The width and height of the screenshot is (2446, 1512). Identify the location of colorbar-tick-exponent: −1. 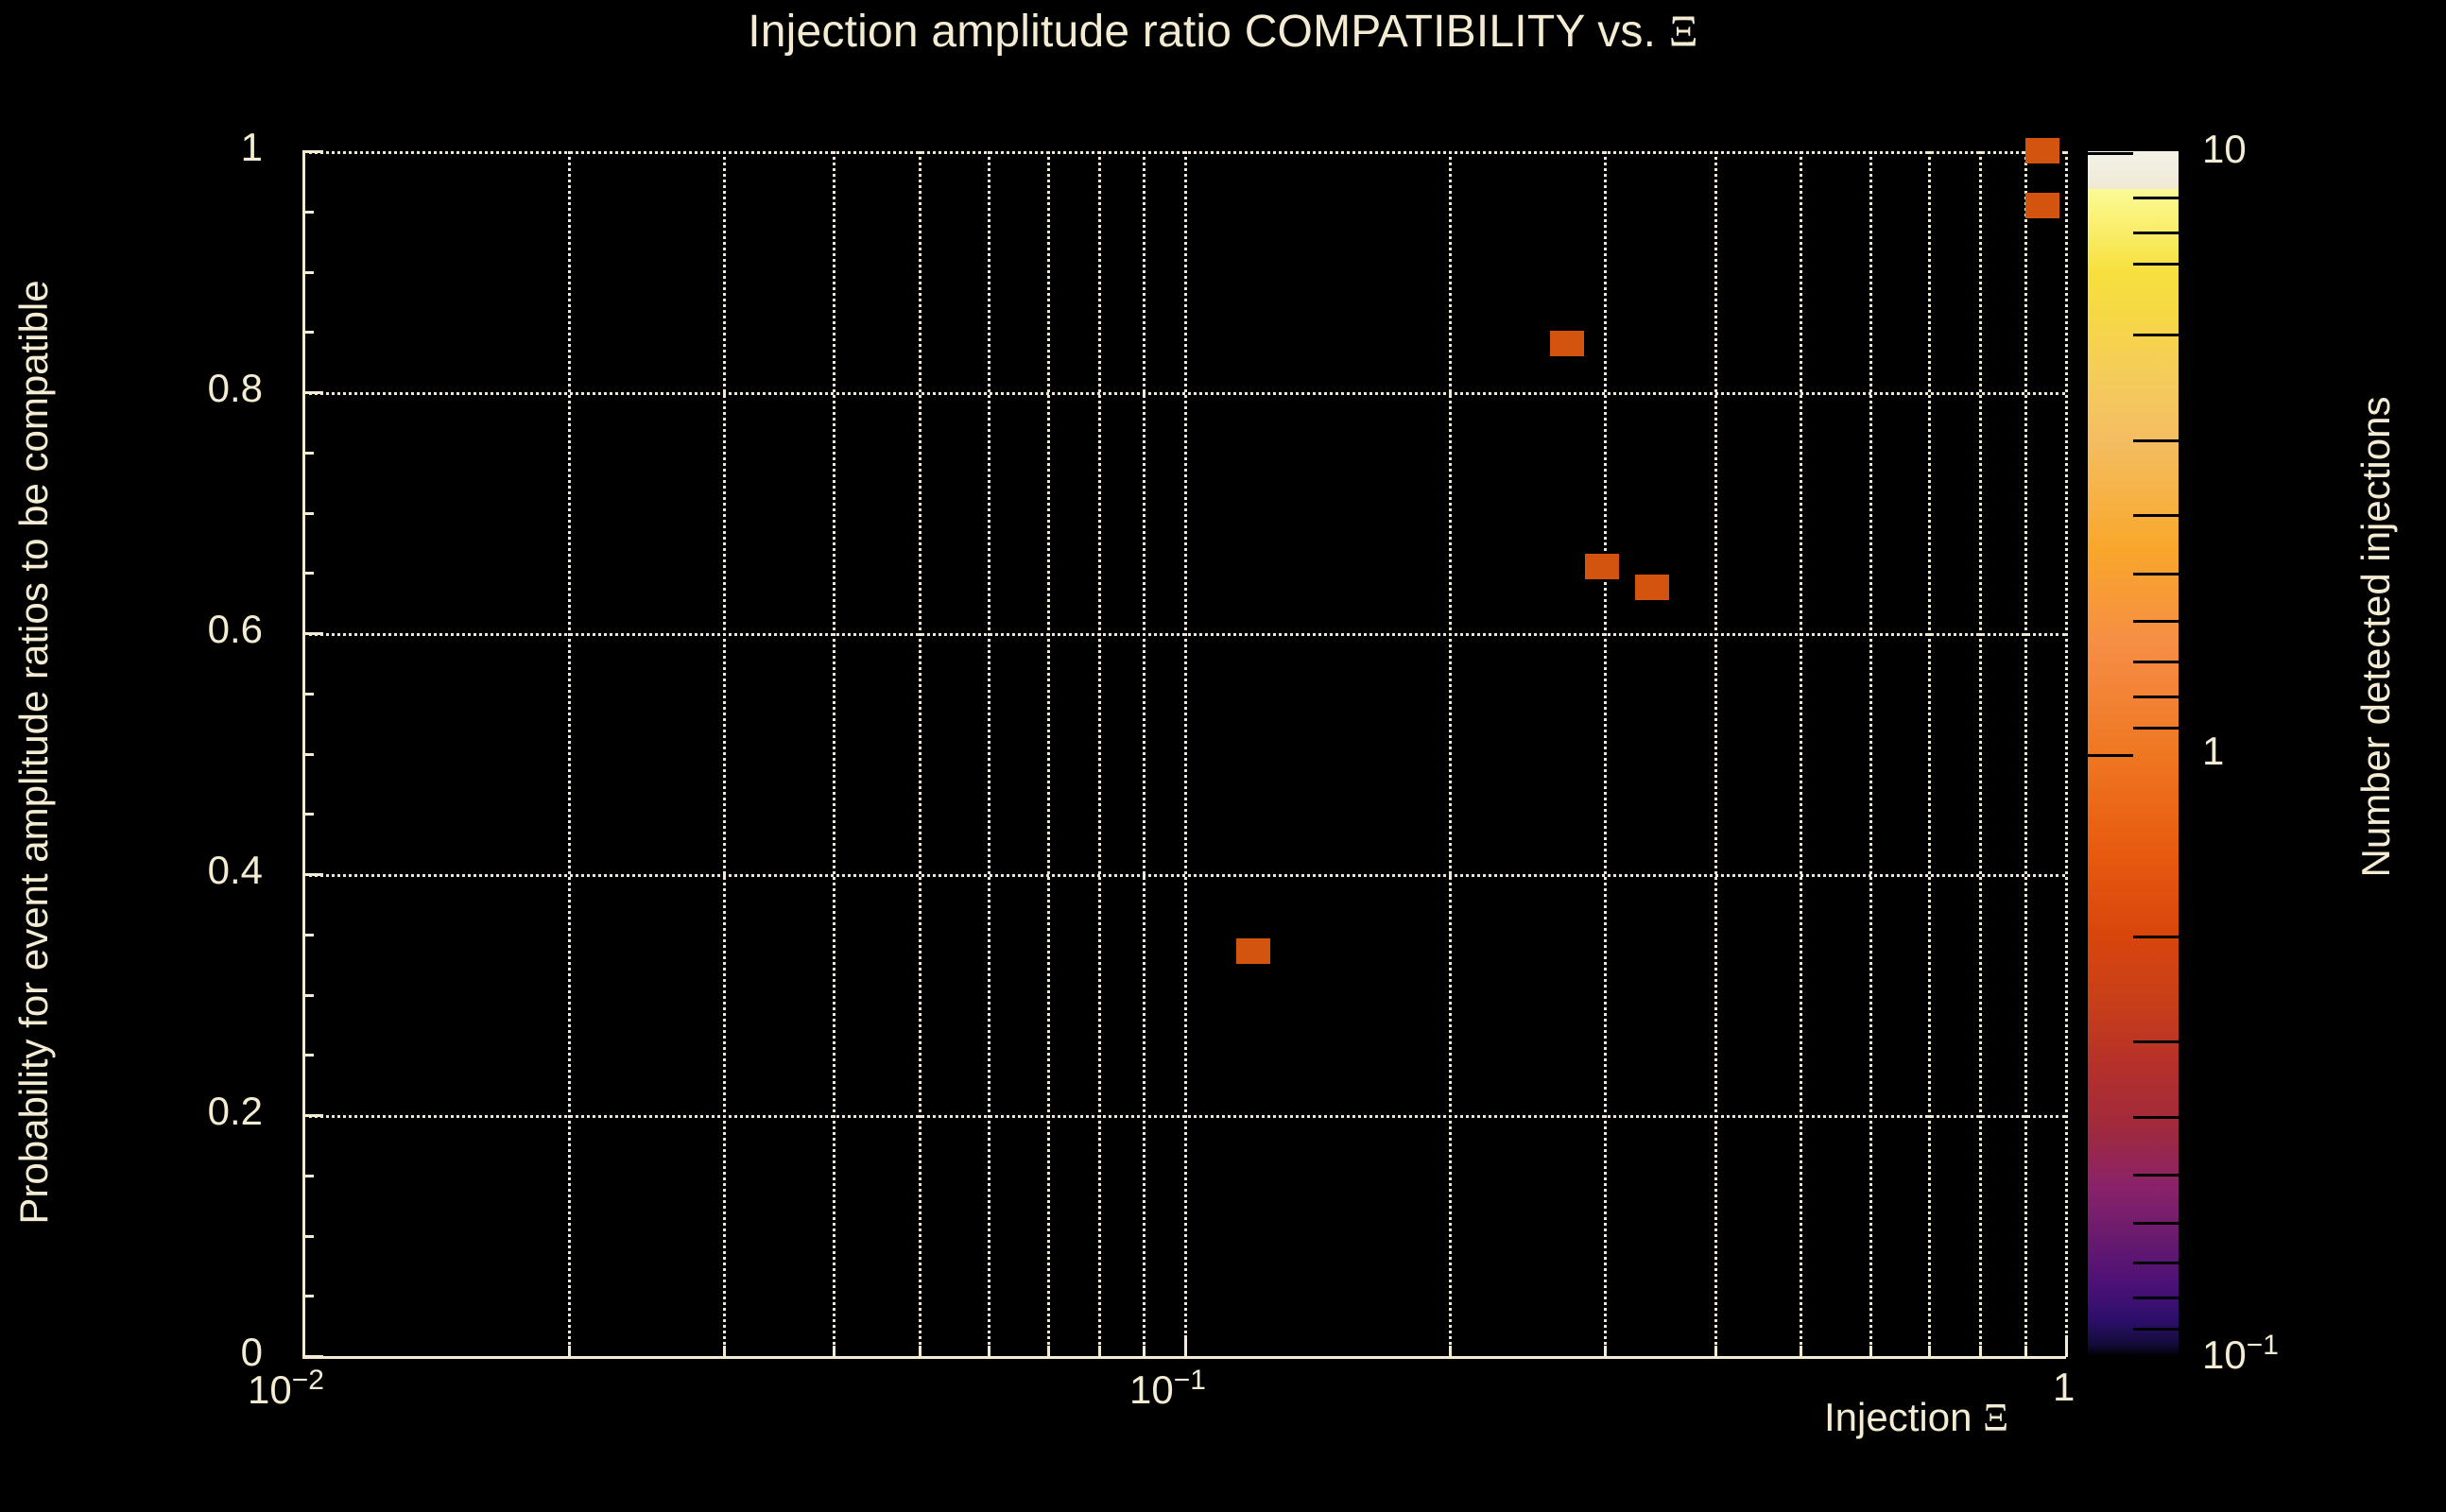
(2262, 1345).